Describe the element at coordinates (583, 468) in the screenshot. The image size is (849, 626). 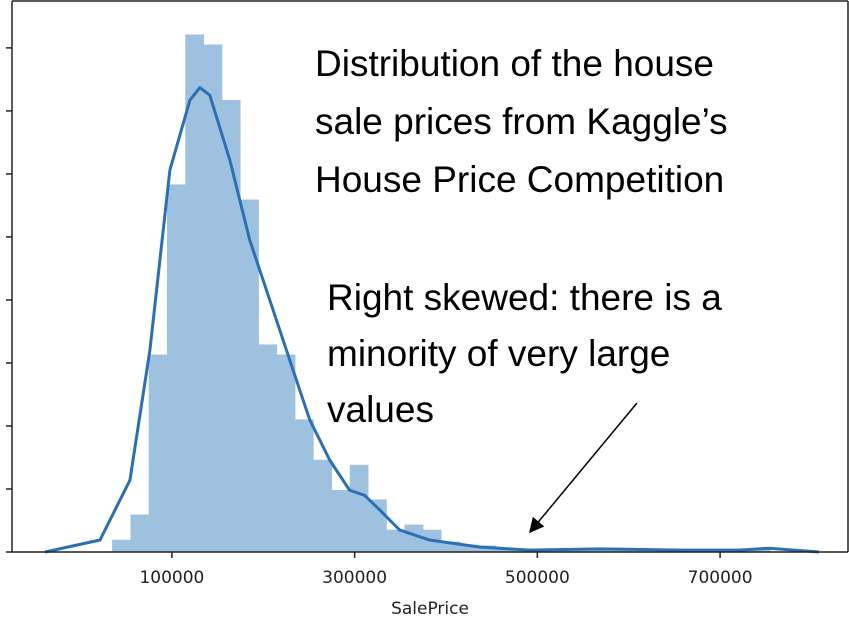
I see `annotation-arrow` at that location.